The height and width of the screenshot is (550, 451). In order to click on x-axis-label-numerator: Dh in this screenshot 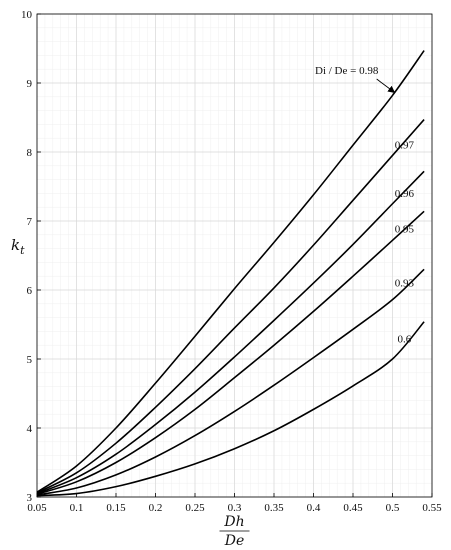, I will do `click(233, 522)`.